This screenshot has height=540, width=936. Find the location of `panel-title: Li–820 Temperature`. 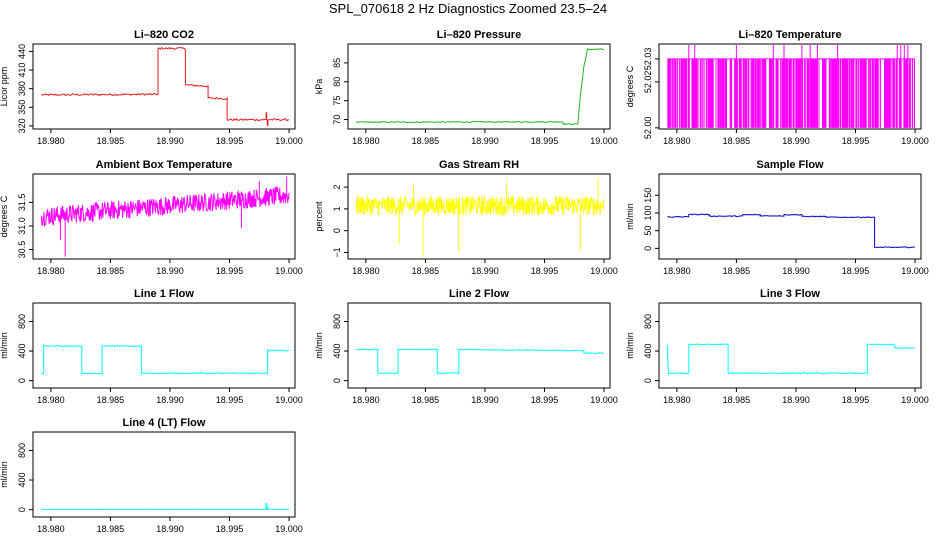

panel-title: Li–820 Temperature is located at coordinates (789, 35).